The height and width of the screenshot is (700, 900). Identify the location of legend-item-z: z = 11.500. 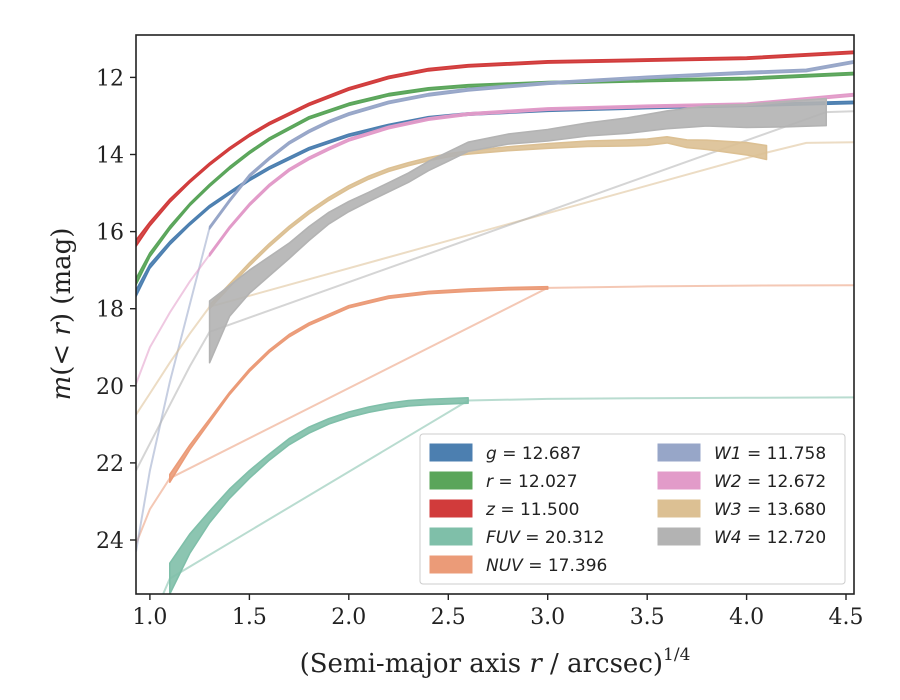
(504, 509).